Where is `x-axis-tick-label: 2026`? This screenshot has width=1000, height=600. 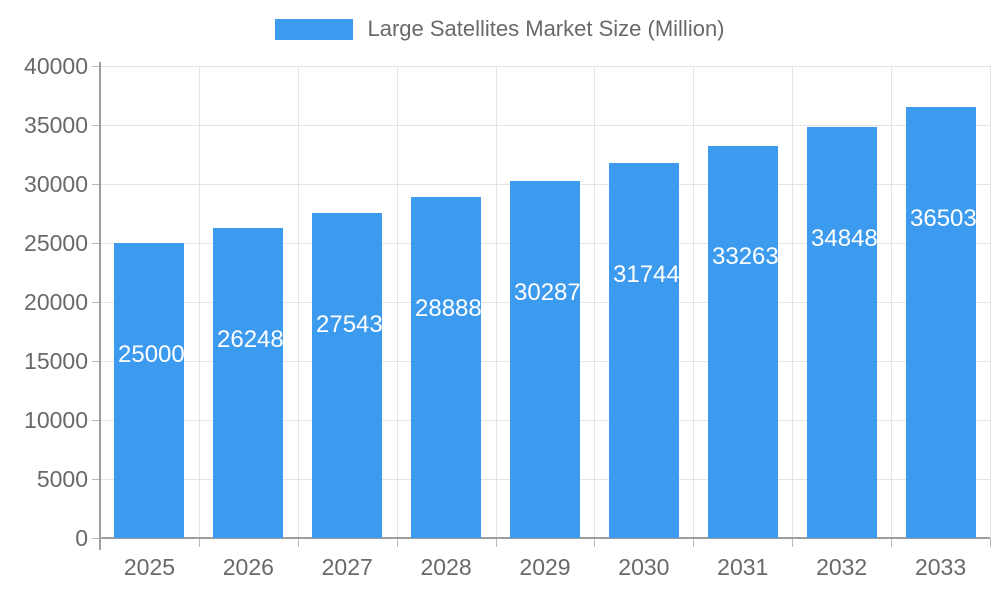
x-axis-tick-label: 2026 is located at coordinates (248, 567).